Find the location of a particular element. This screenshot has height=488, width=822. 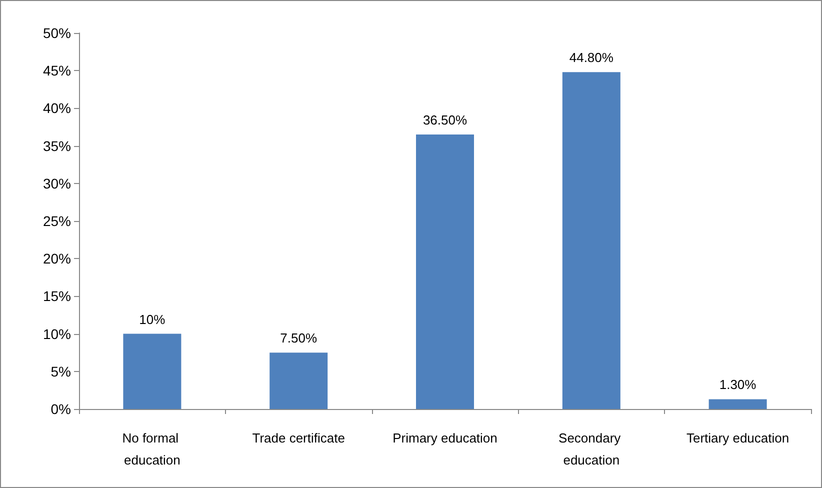

x-tick-label: Primary education is located at coordinates (445, 438).